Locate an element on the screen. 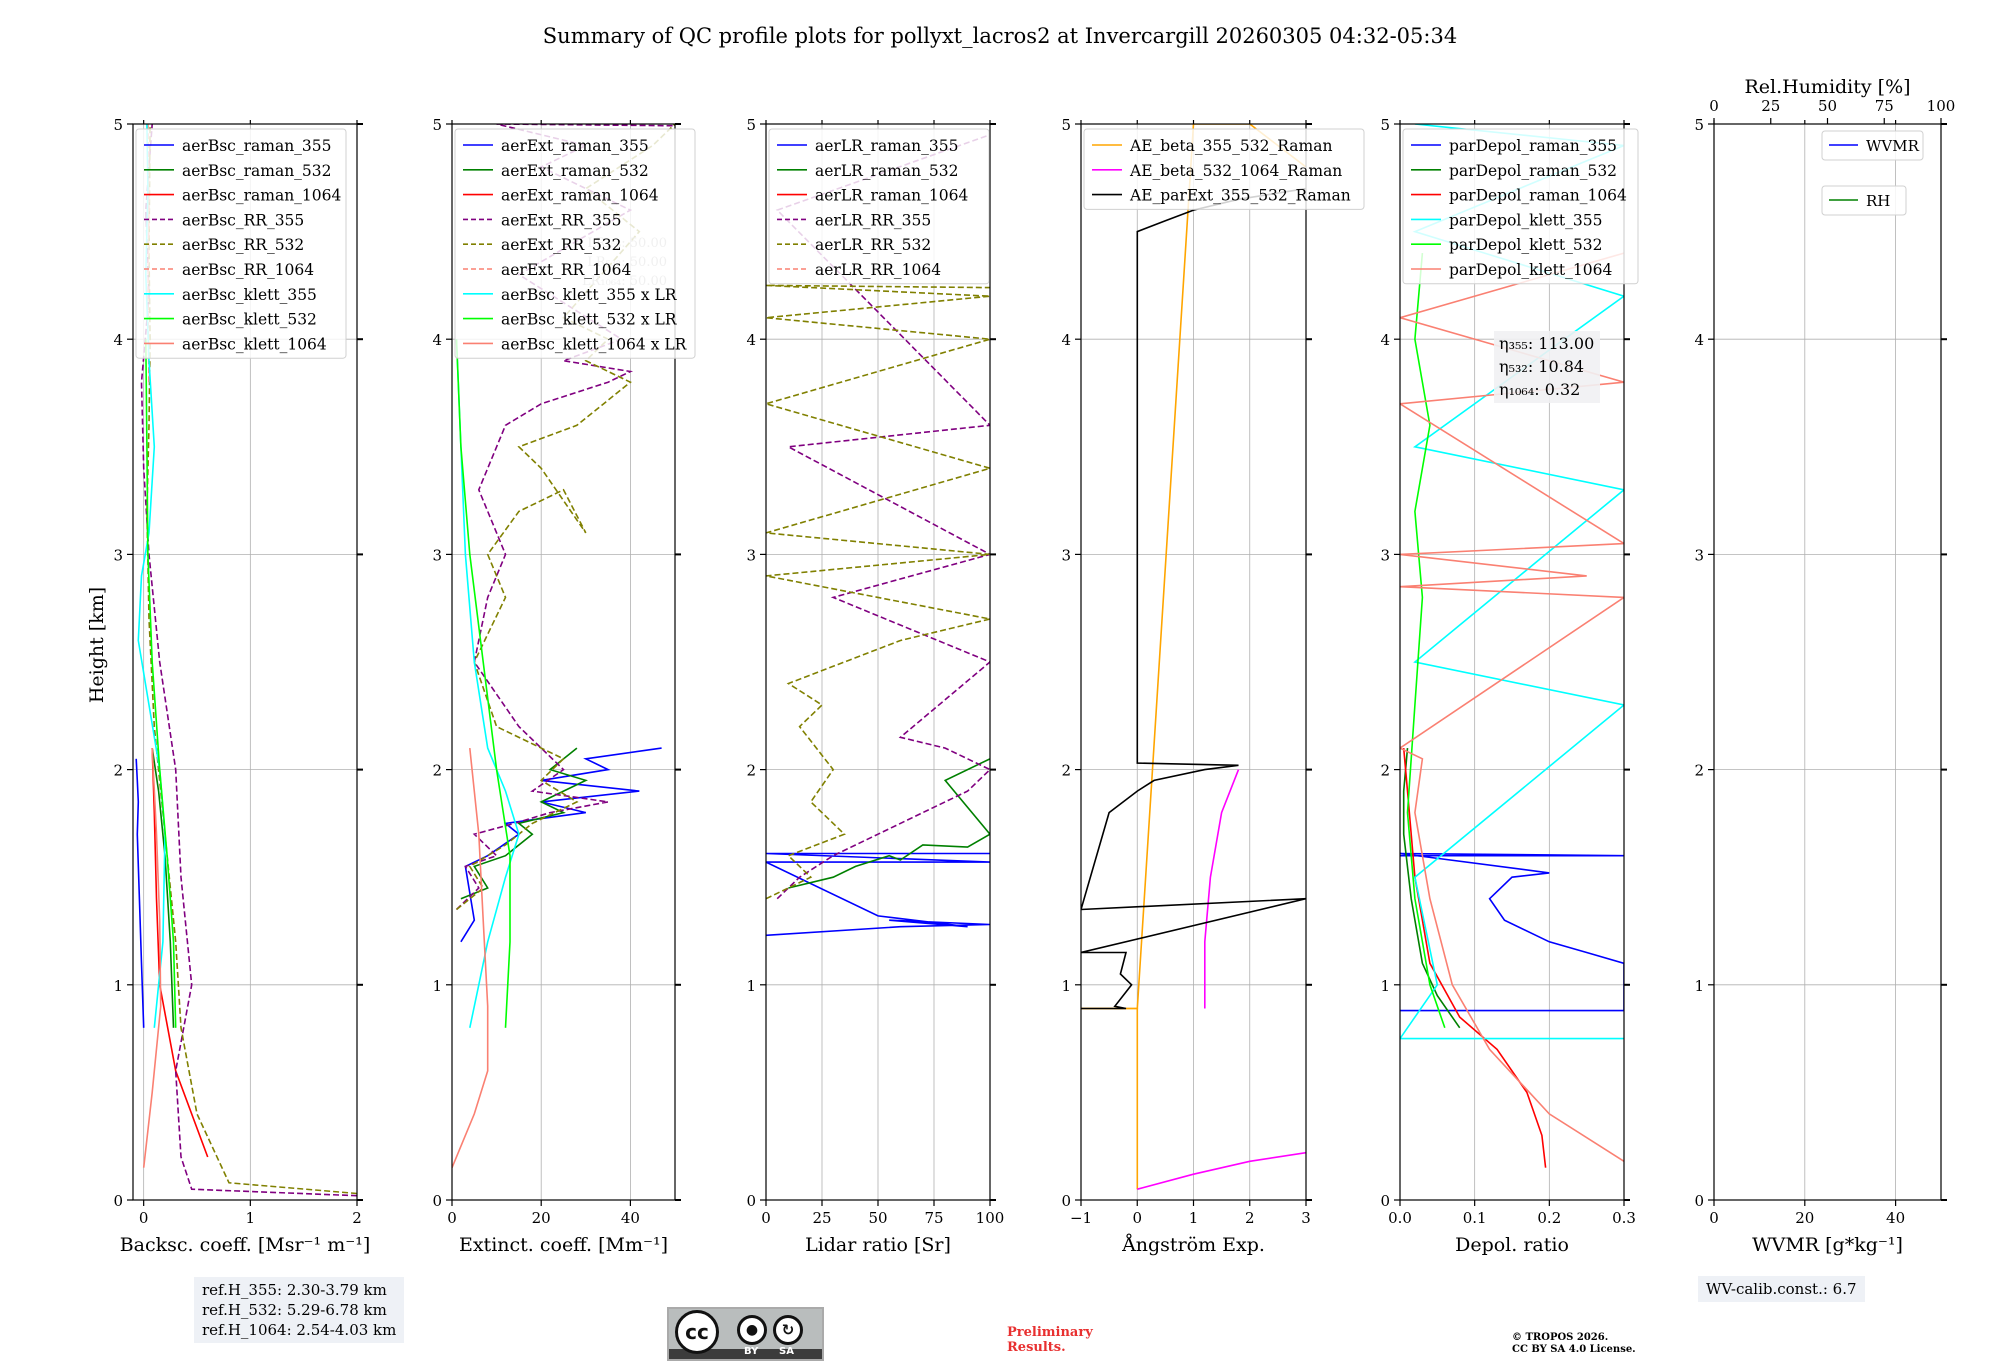 Image resolution: width=2000 pixels, height=1361 pixels. x-axis-label: Lidar ratio [Sr] is located at coordinates (878, 1245).